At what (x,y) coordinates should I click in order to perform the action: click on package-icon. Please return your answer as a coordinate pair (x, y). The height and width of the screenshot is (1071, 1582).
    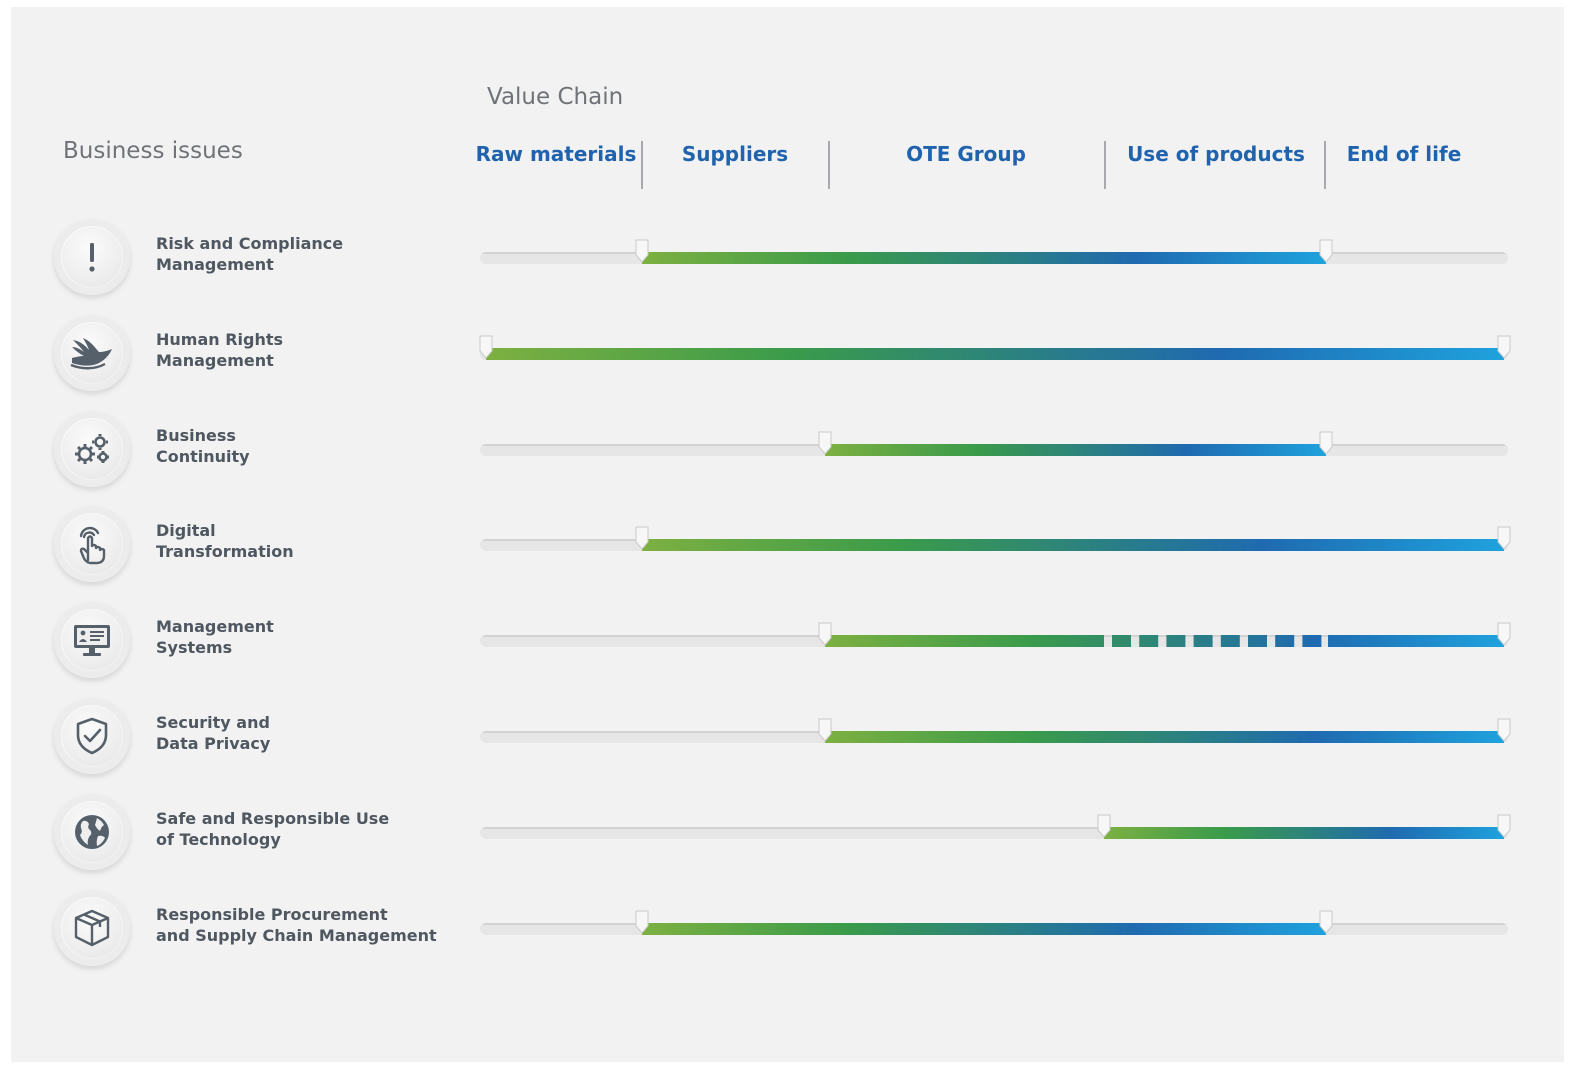
    Looking at the image, I should click on (92, 927).